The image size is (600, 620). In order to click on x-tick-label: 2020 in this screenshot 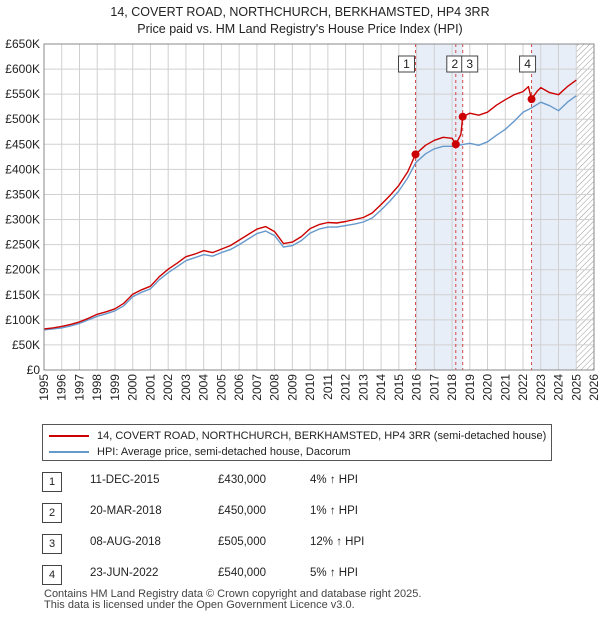, I will do `click(488, 387)`.